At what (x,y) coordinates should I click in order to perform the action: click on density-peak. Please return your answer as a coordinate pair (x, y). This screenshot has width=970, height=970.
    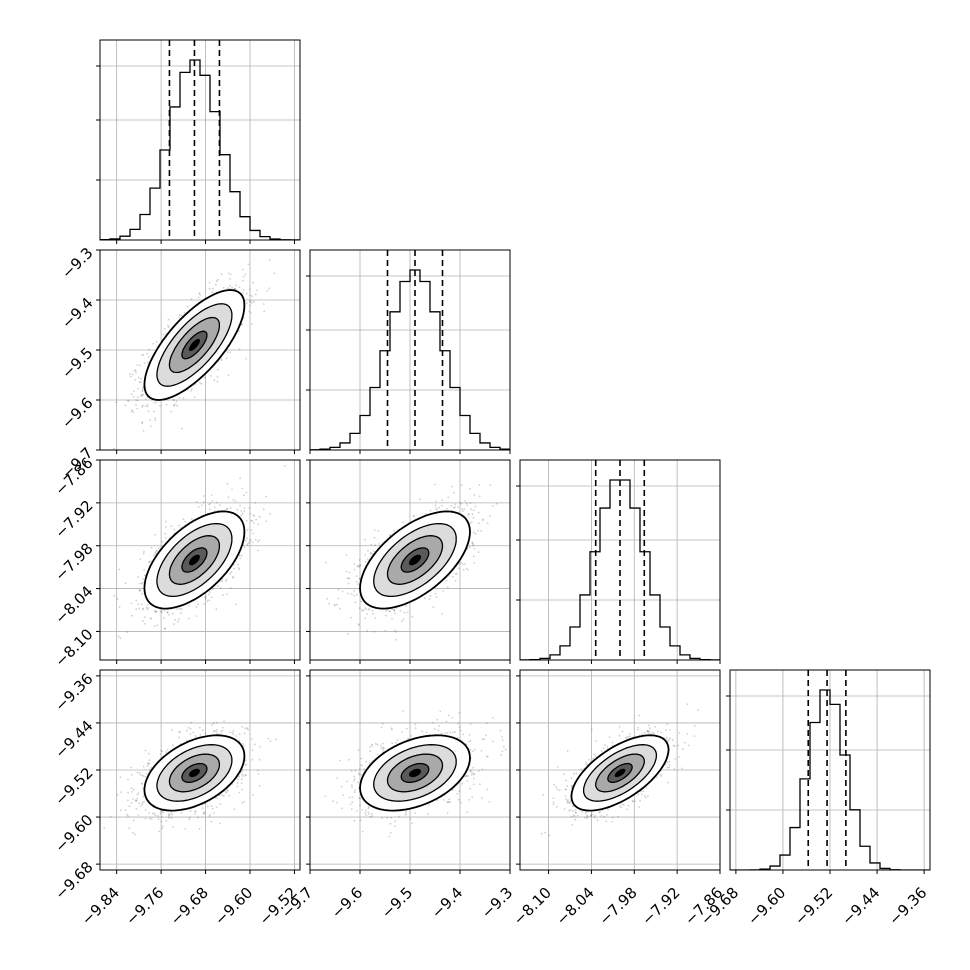
    Looking at the image, I should click on (194, 773).